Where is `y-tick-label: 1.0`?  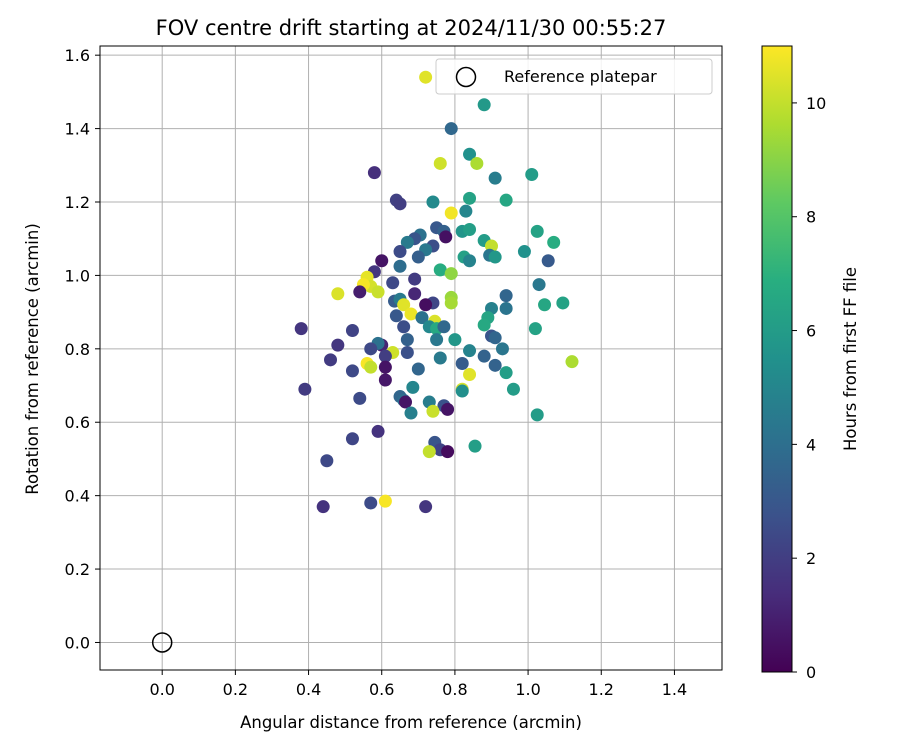 y-tick-label: 1.0 is located at coordinates (77, 275).